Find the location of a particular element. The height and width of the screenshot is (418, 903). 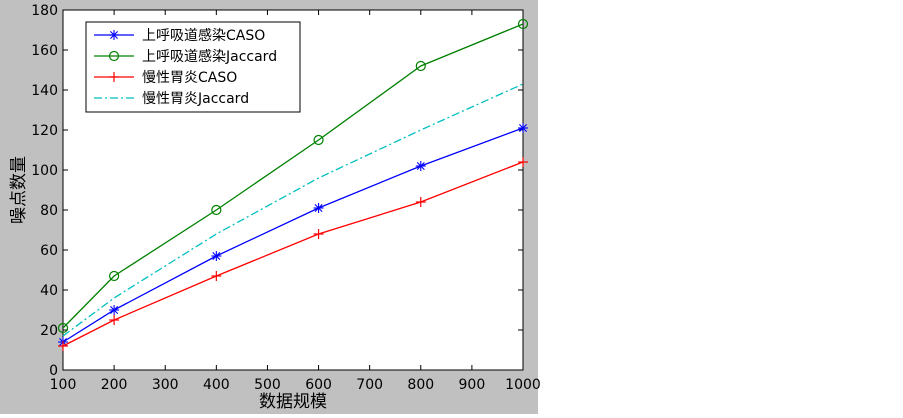

y-tick-label: 140 is located at coordinates (44, 91).